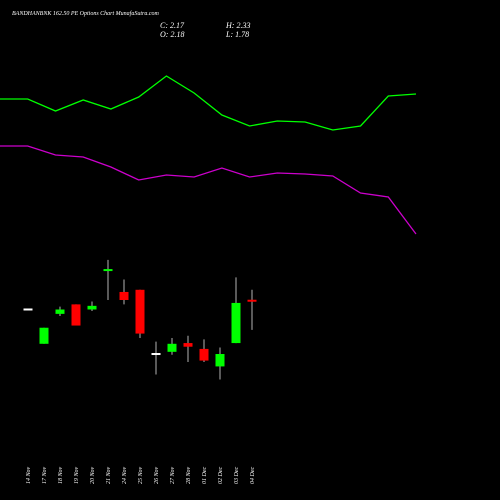 This screenshot has width=500, height=500. I want to click on x-tick-label: 18 Nov, so click(61, 475).